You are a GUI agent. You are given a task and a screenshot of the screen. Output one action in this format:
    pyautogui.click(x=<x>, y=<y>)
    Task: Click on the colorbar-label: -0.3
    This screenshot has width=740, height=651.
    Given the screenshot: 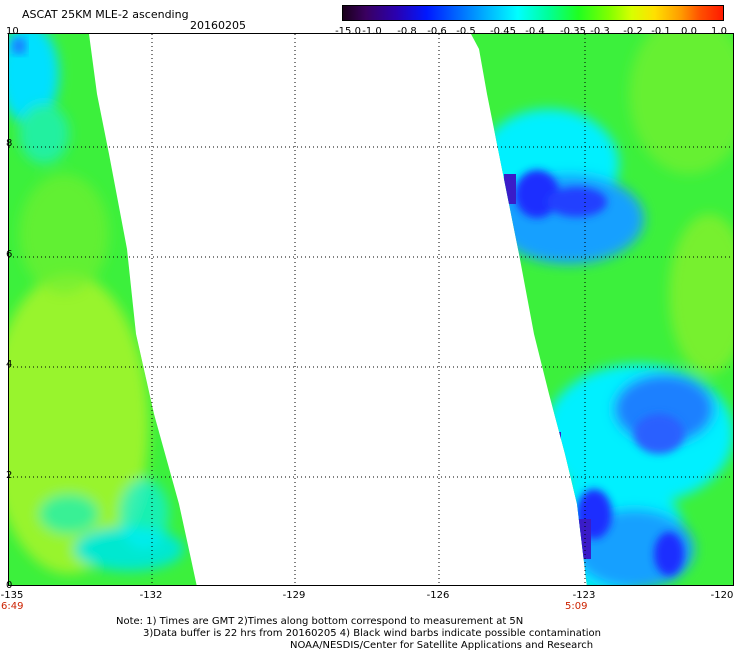 What is the action you would take?
    pyautogui.click(x=600, y=31)
    